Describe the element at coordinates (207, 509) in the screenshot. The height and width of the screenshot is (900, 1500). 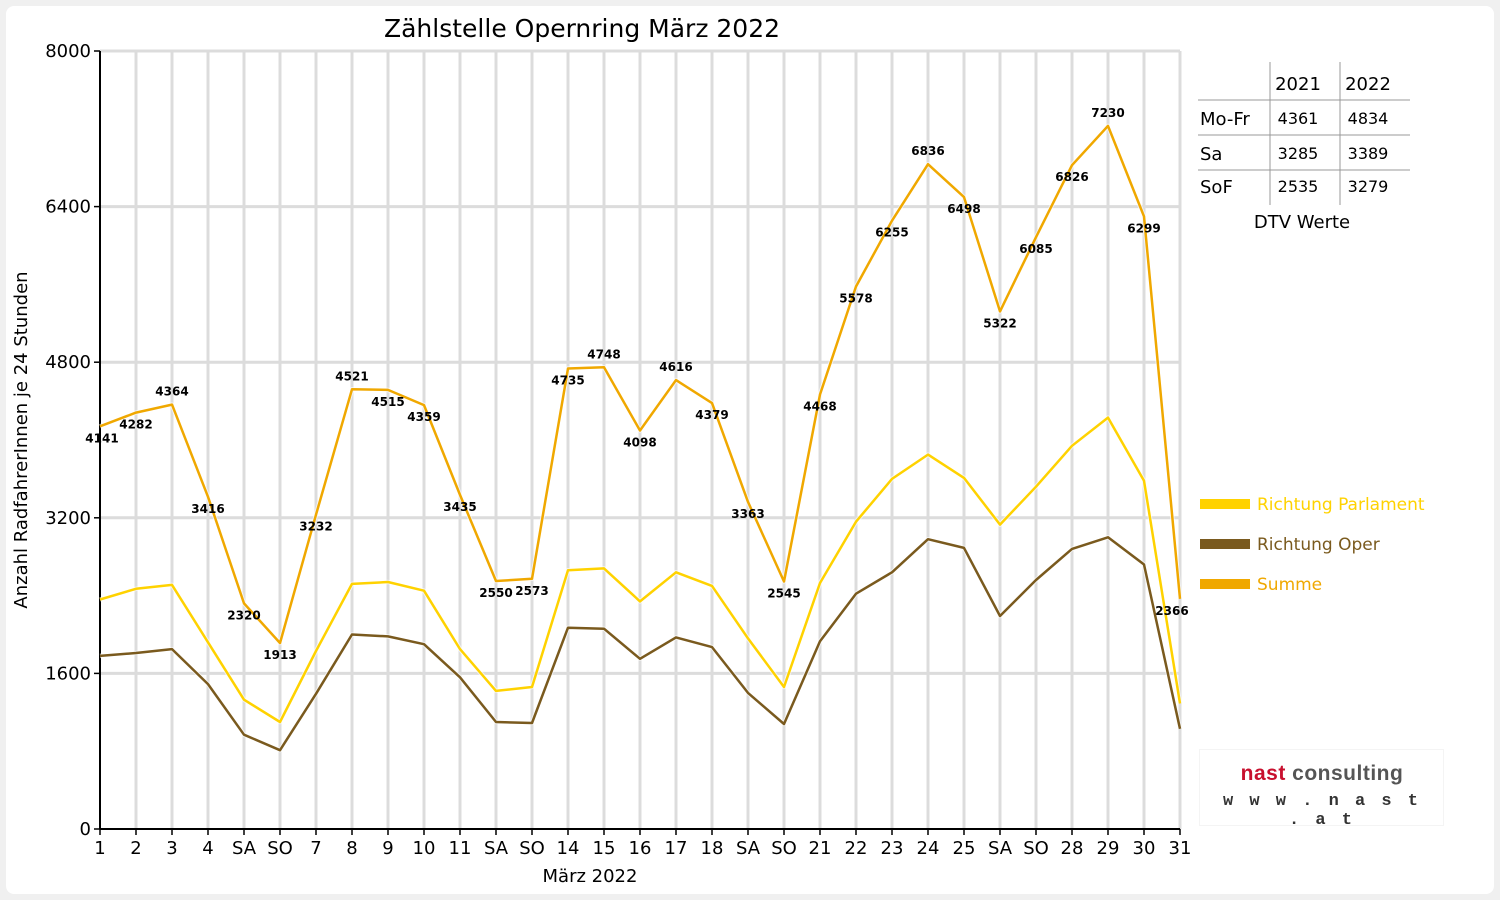
I see `data-label: 3416` at that location.